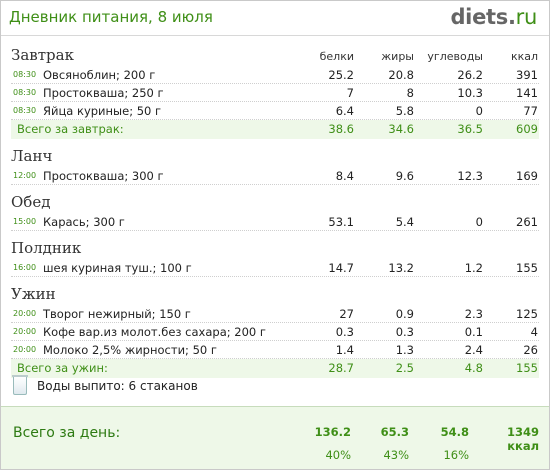 Image resolution: width=550 pixels, height=470 pixels. Describe the element at coordinates (527, 314) in the screenshot. I see `food-kcal: 125` at that location.